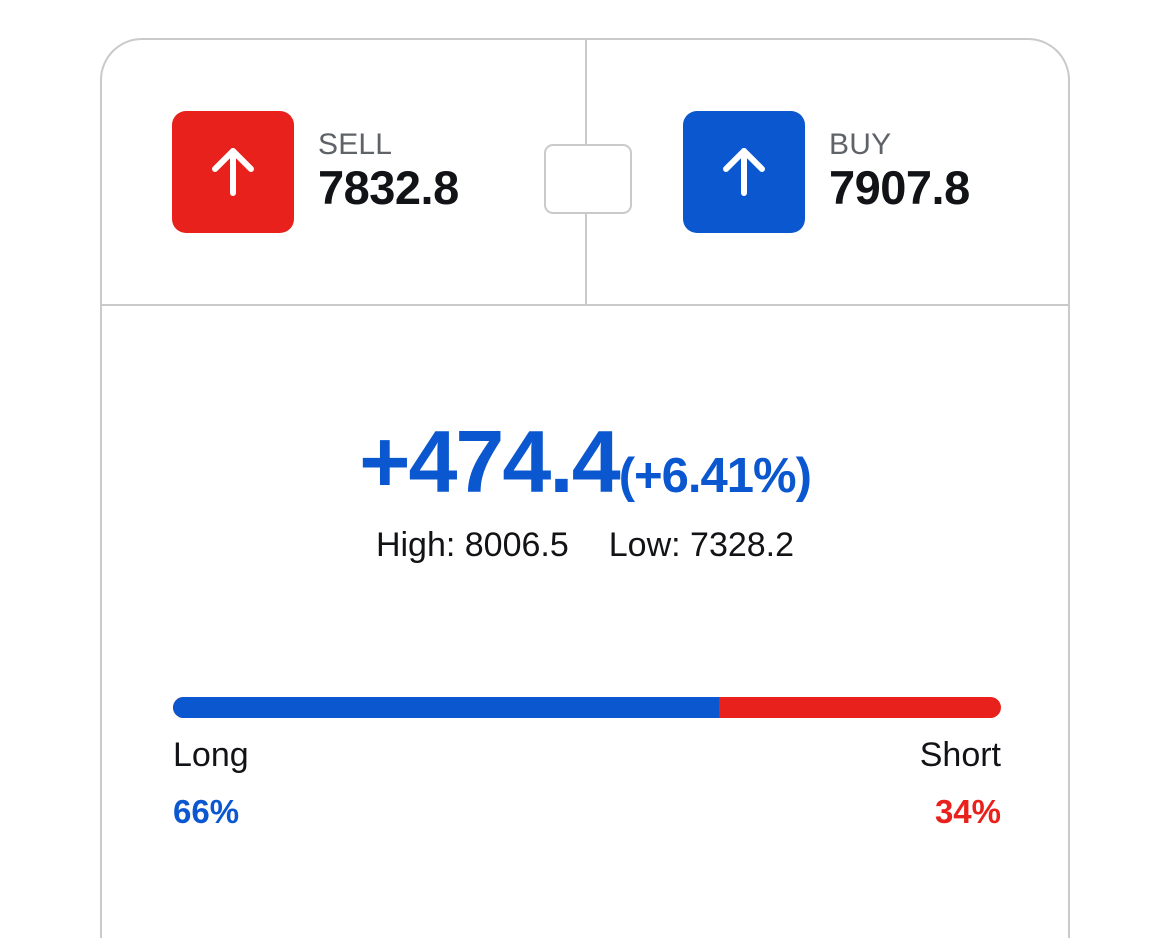 This screenshot has height=938, width=1170. Describe the element at coordinates (588, 179) in the screenshot. I see `spread-badge` at that location.